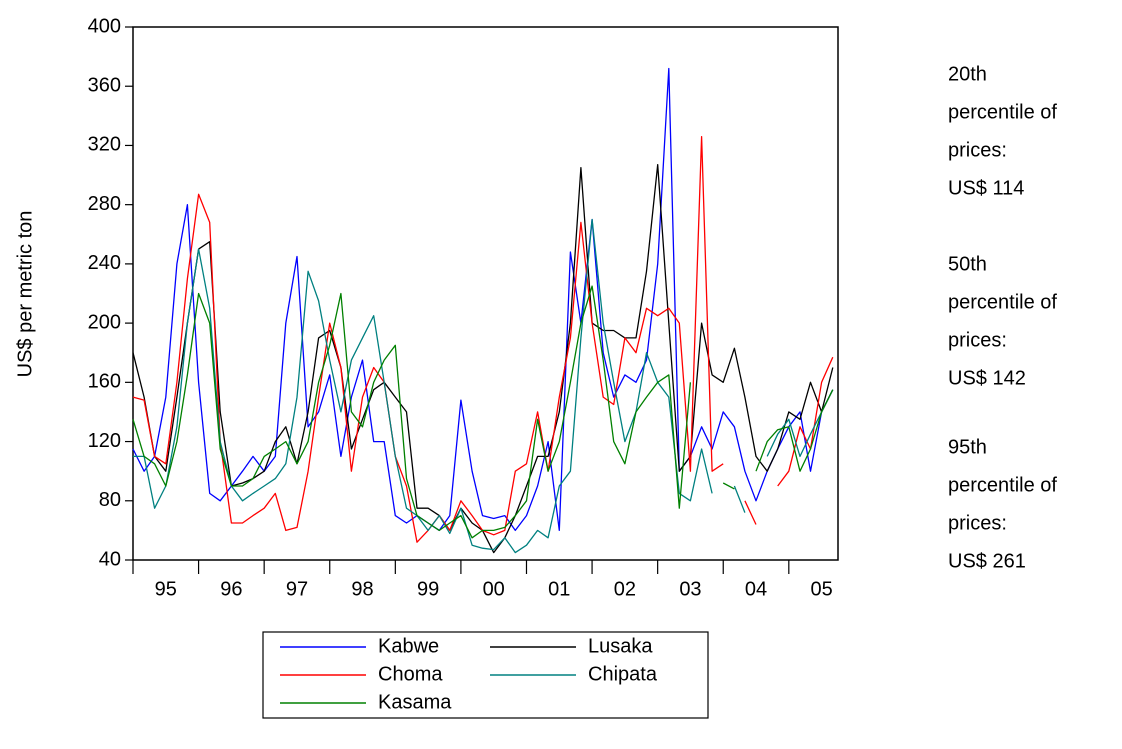  Describe the element at coordinates (410, 674) in the screenshot. I see `legend-label: Choma` at that location.